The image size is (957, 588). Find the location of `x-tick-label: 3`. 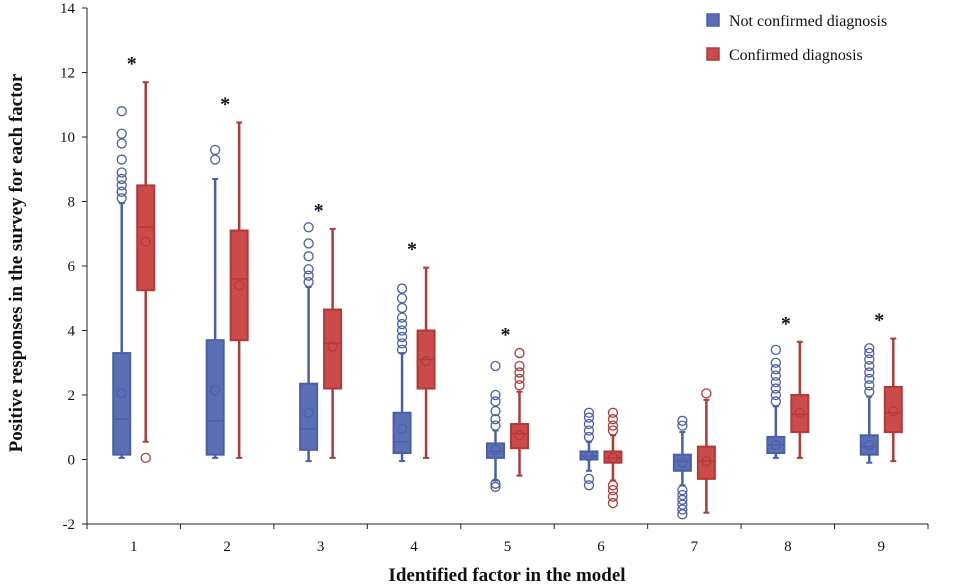

x-tick-label: 3 is located at coordinates (321, 547).